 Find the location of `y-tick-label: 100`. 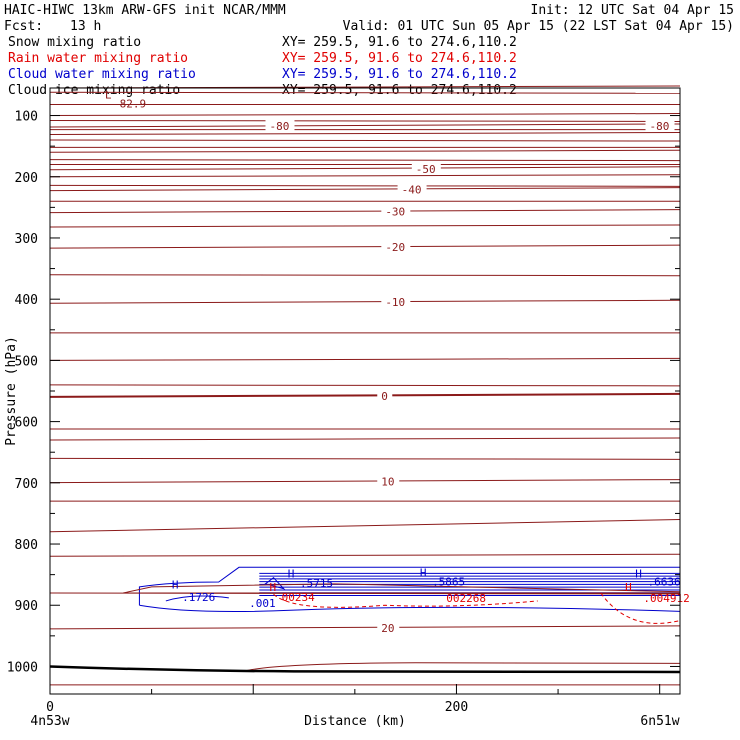

y-tick-label: 100 is located at coordinates (26, 117).